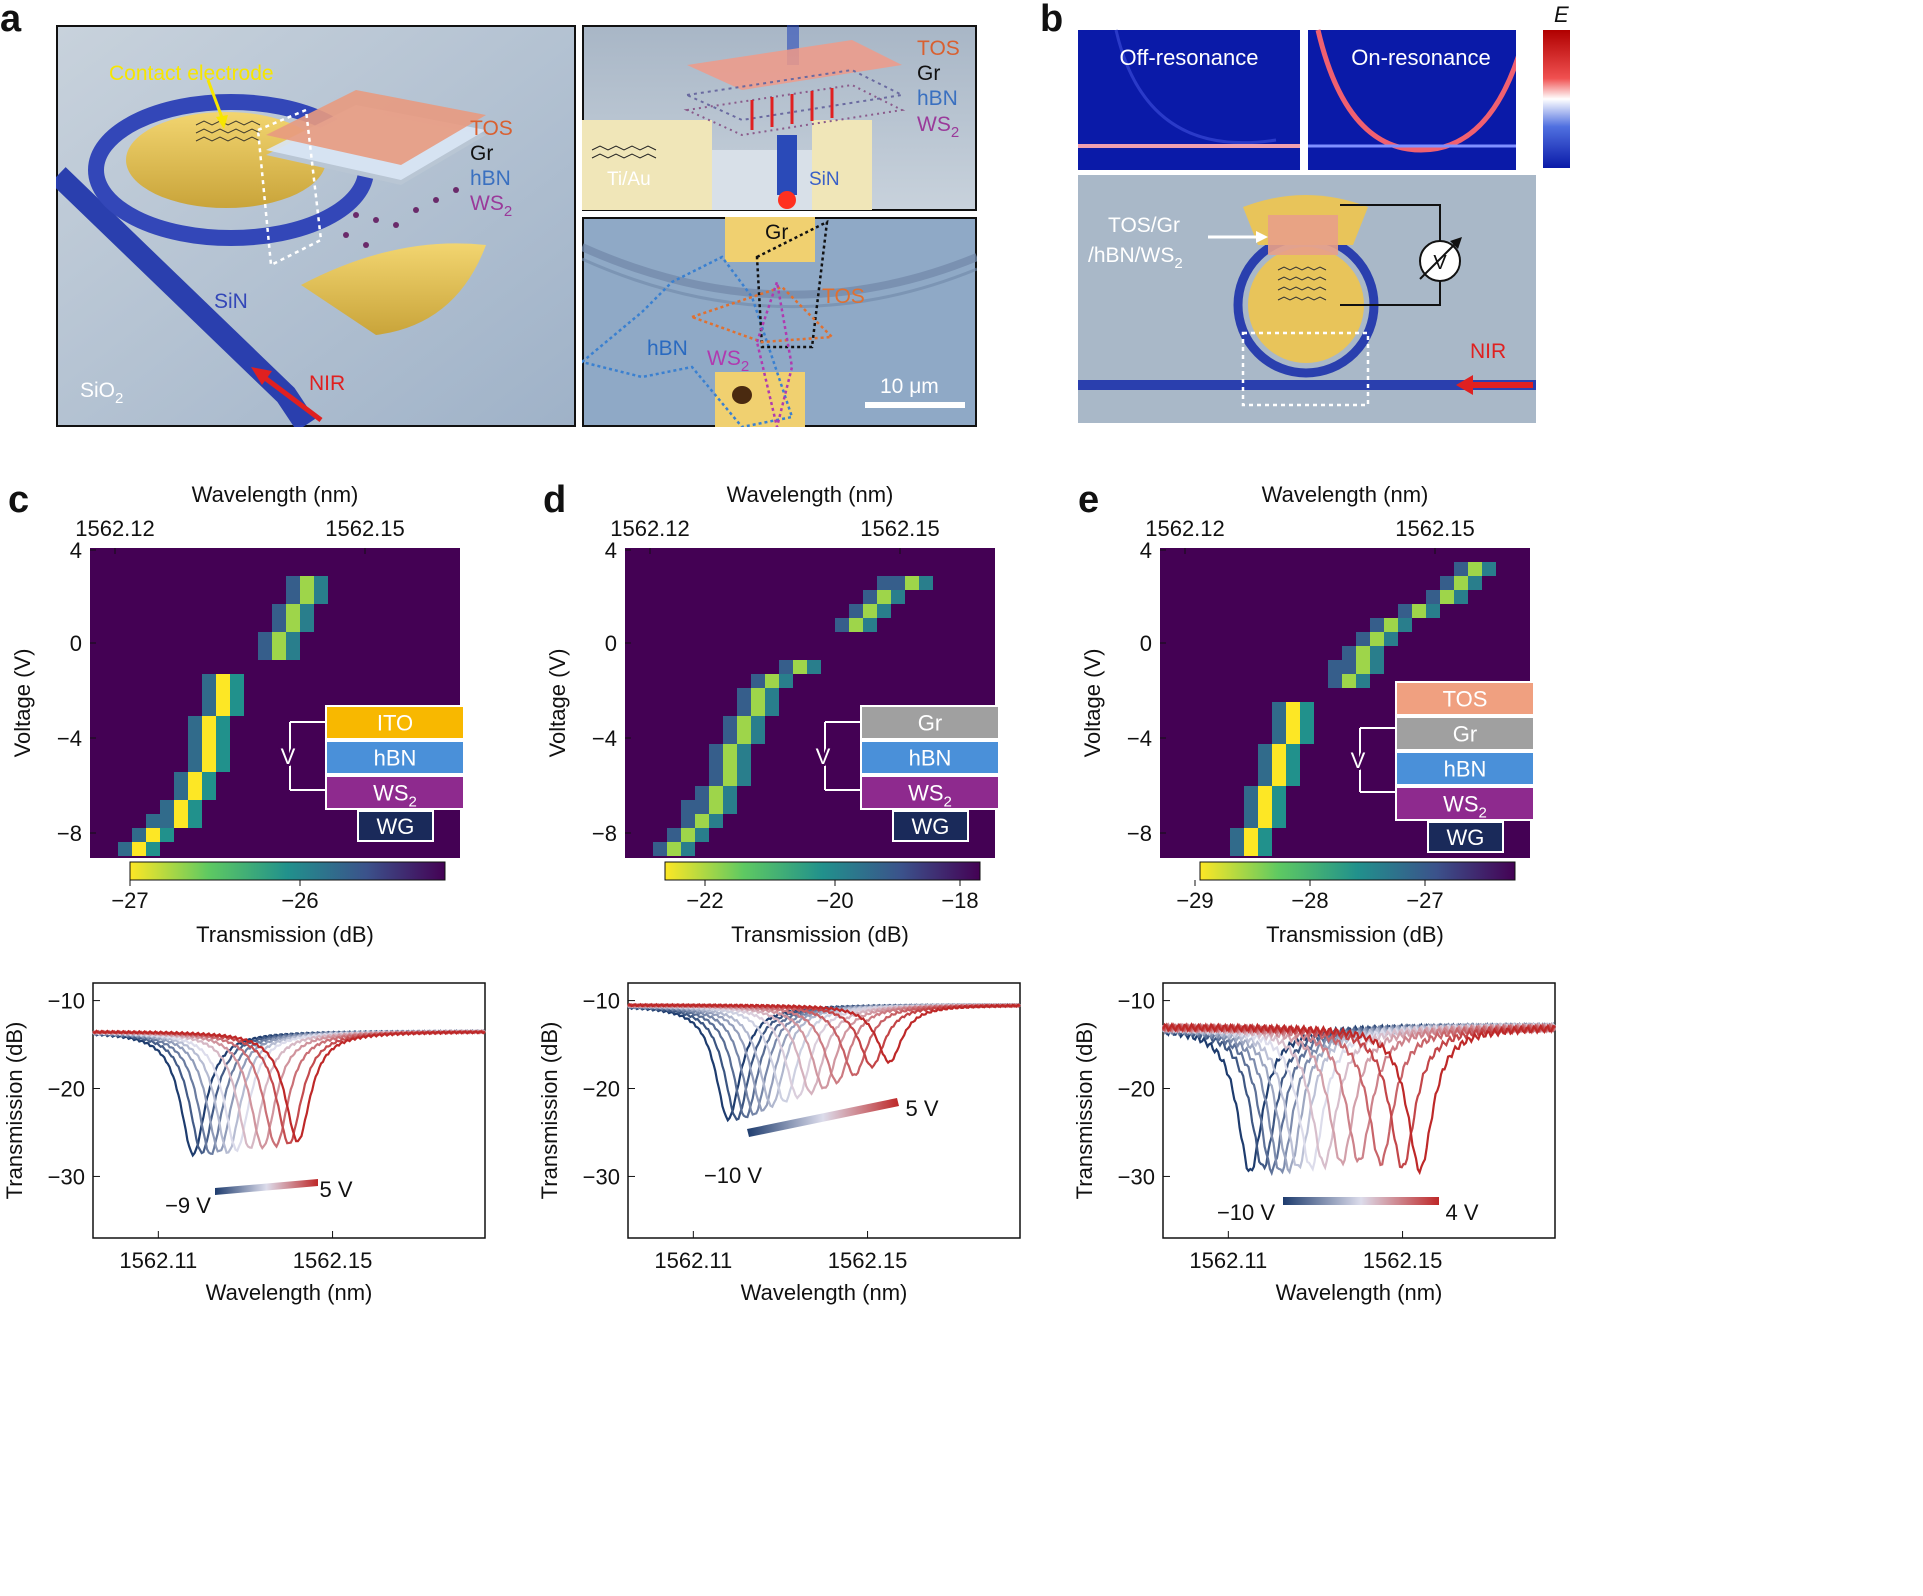 The height and width of the screenshot is (1596, 1923). I want to click on y-tick-label: −20, so click(66, 1089).